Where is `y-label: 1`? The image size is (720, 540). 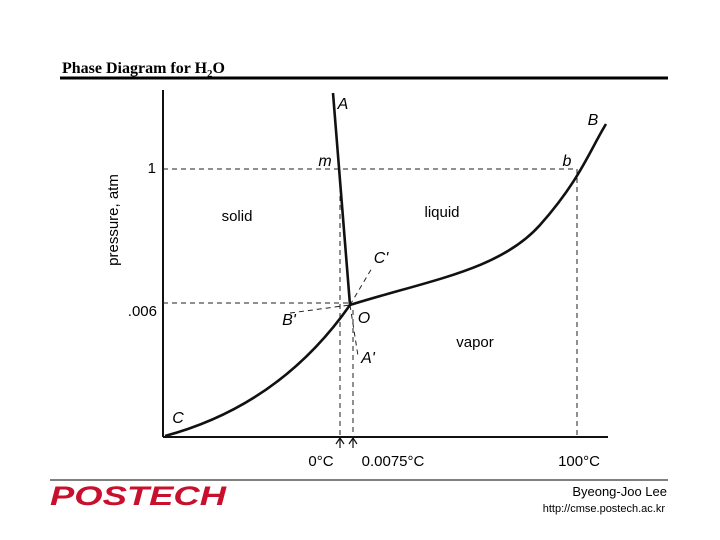
y-label: 1 is located at coordinates (152, 168).